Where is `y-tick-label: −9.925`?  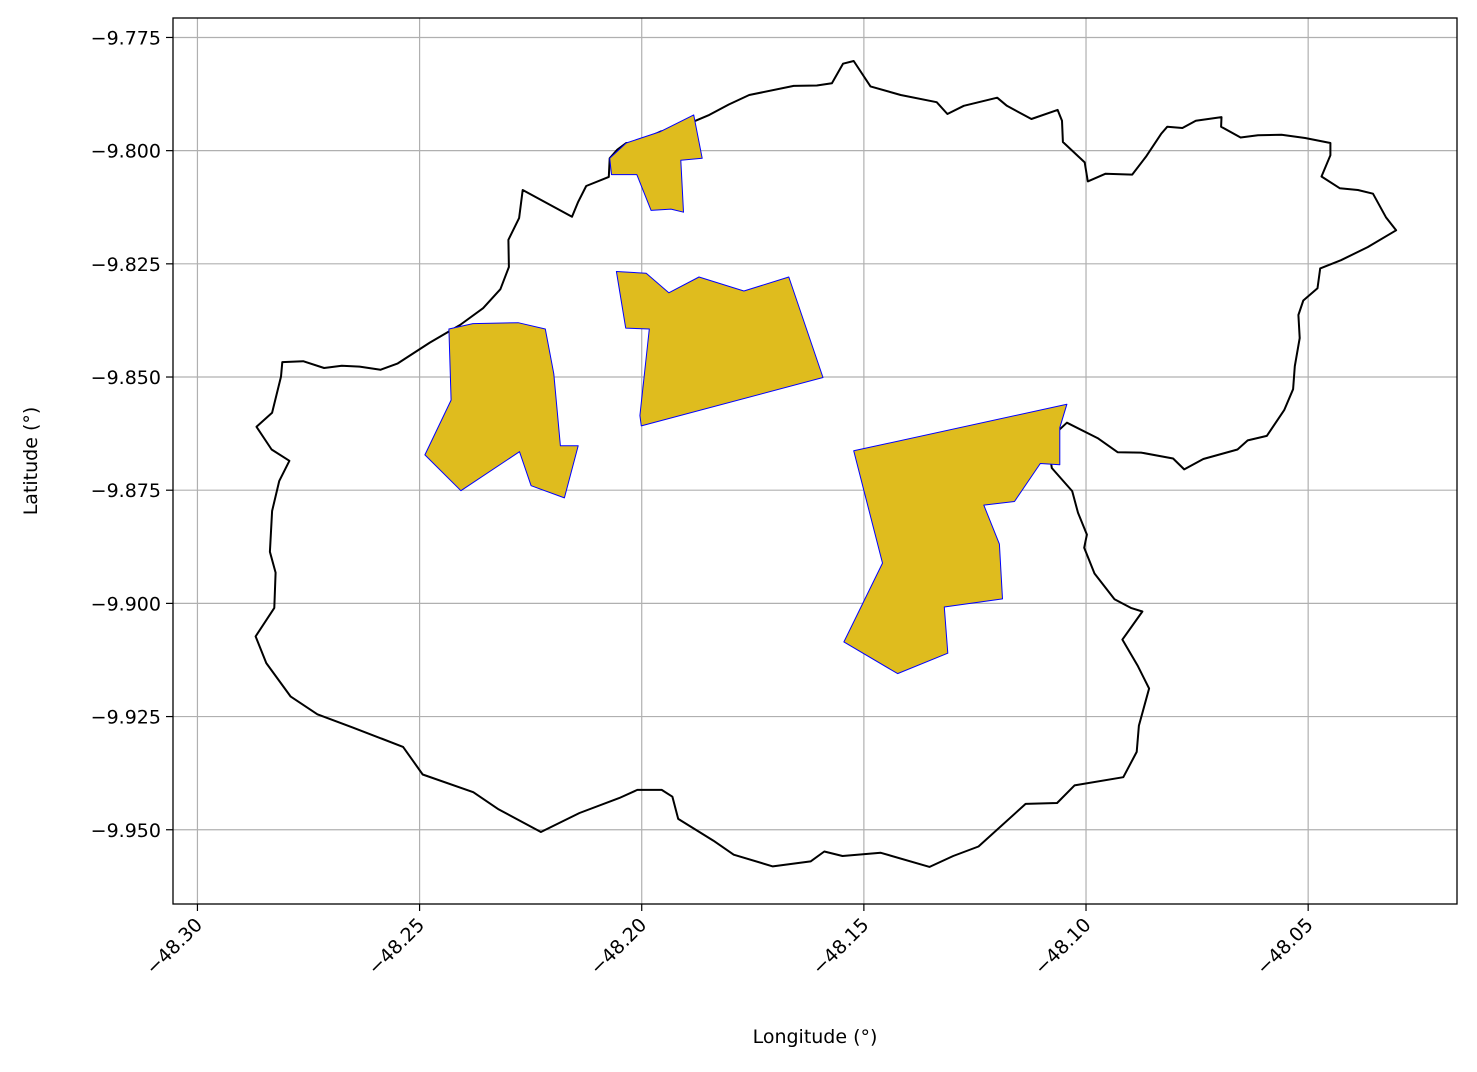 y-tick-label: −9.925 is located at coordinates (126, 718).